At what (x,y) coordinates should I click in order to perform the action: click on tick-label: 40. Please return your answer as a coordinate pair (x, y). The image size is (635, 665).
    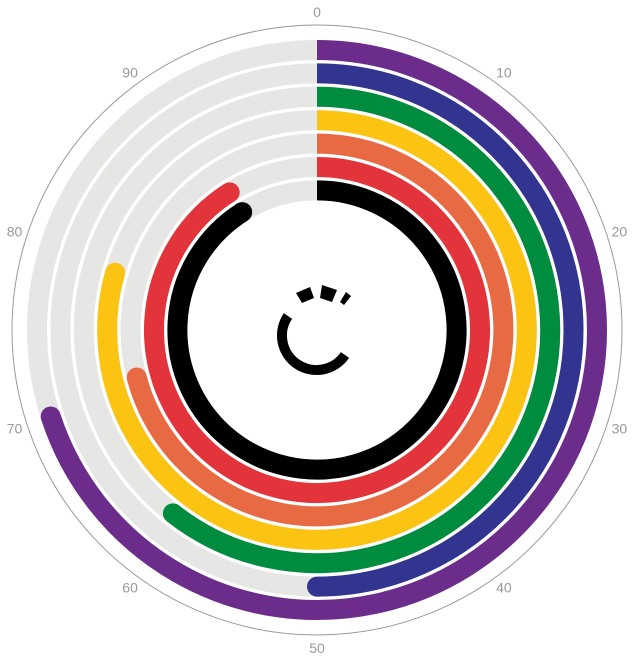
    Looking at the image, I should click on (504, 587).